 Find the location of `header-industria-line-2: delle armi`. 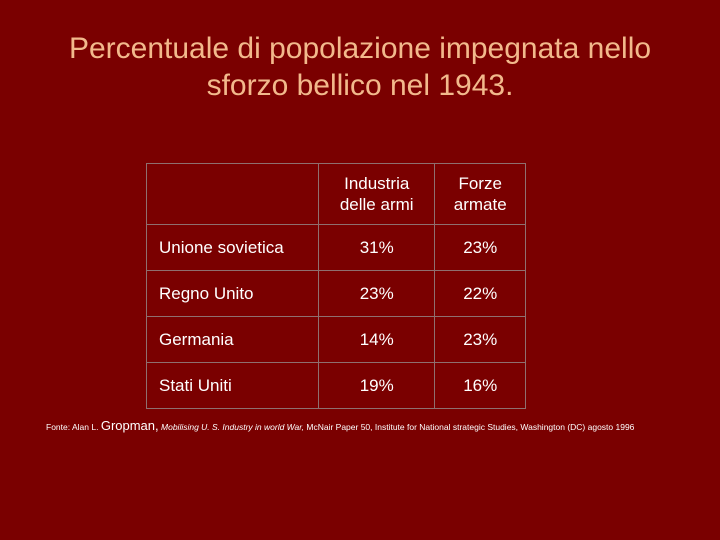

header-industria-line-2: delle armi is located at coordinates (376, 204).